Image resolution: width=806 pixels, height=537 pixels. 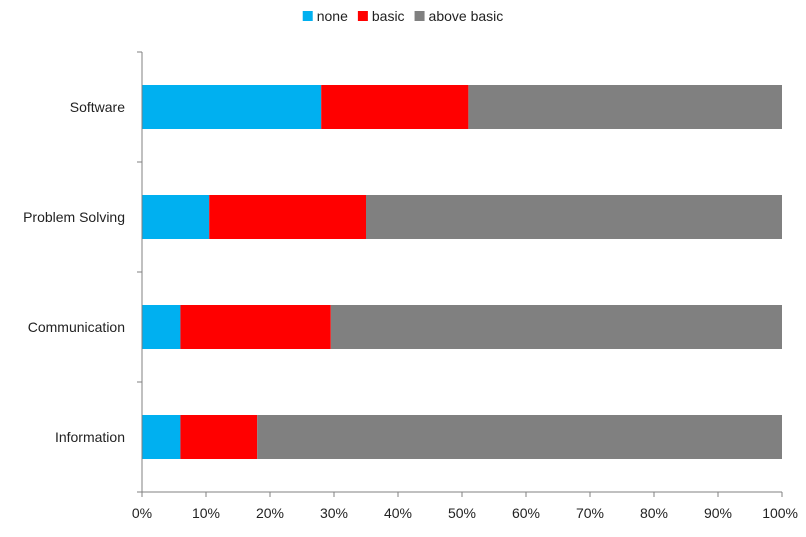 What do you see at coordinates (334, 513) in the screenshot?
I see `x-tick-label: 30%` at bounding box center [334, 513].